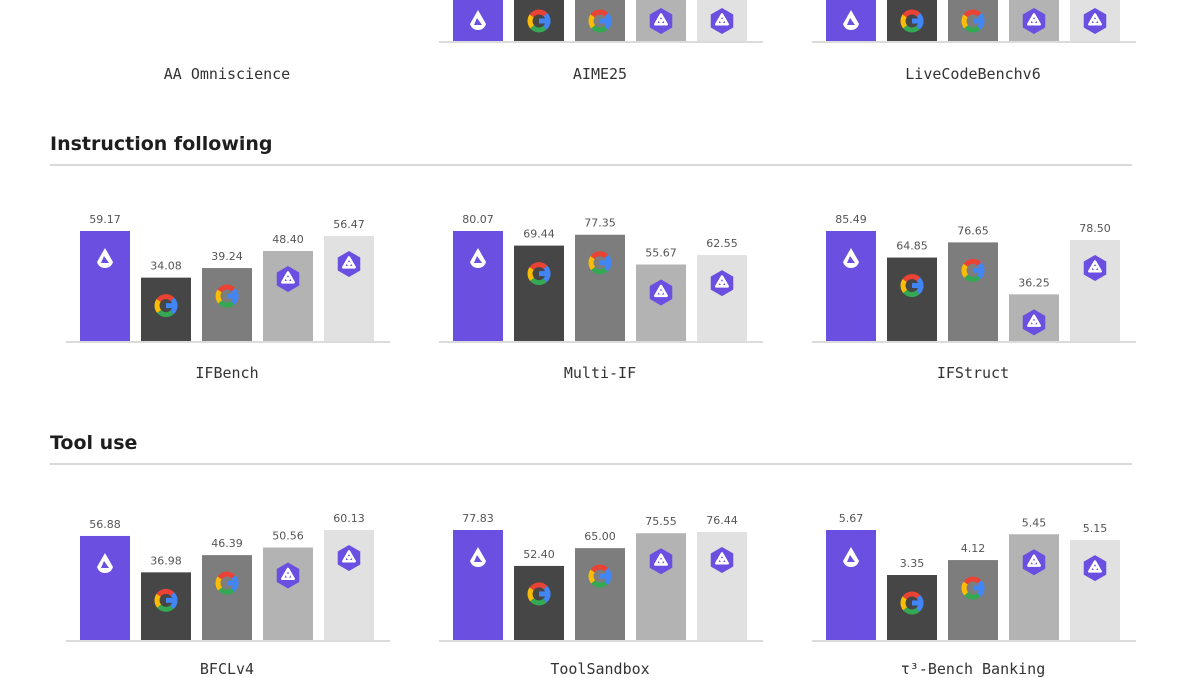 This screenshot has height=678, width=1200. Describe the element at coordinates (851, 219) in the screenshot. I see `bar-value-label: 85.49` at that location.